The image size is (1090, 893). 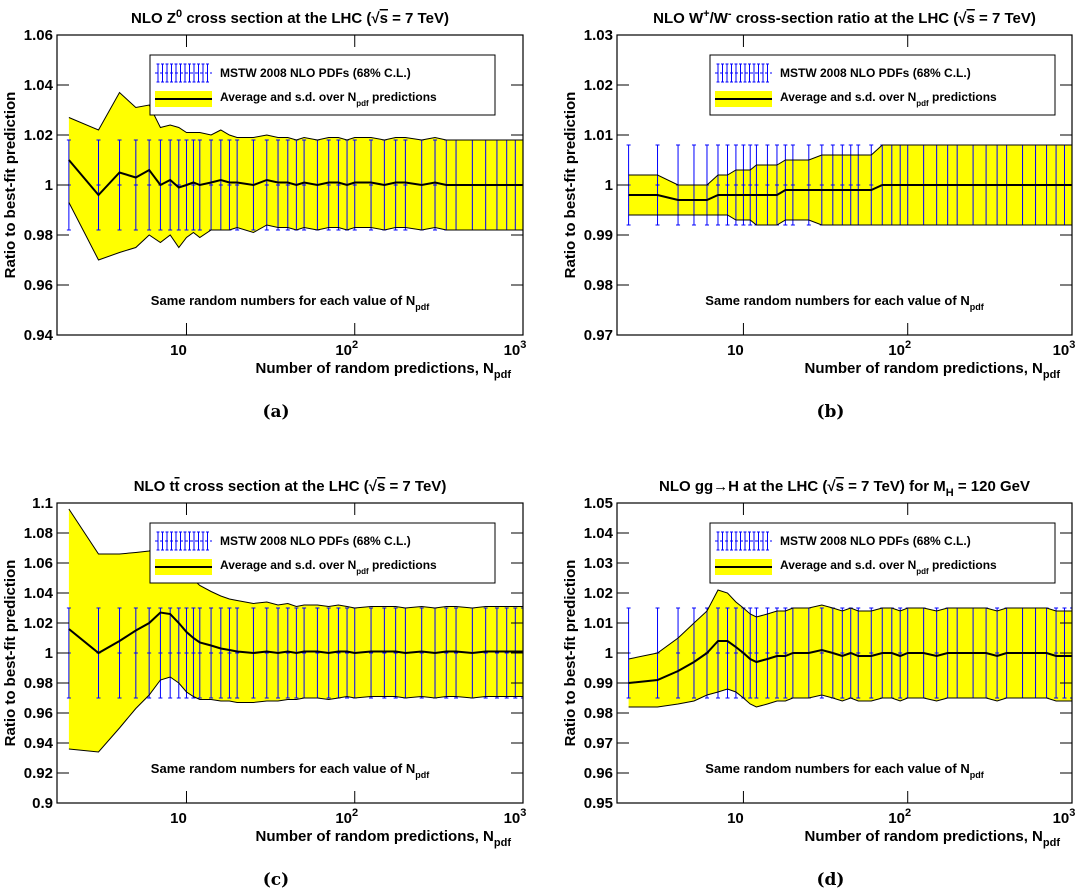 What do you see at coordinates (598, 803) in the screenshot?
I see `y-tick-label: 0.95` at bounding box center [598, 803].